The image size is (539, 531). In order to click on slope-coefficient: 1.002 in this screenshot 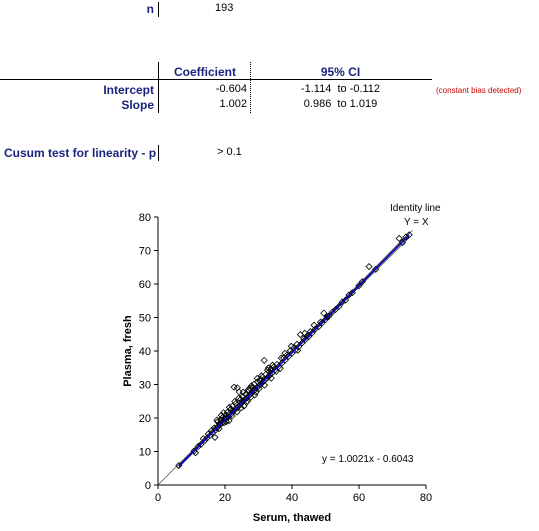, I will do `click(233, 104)`.